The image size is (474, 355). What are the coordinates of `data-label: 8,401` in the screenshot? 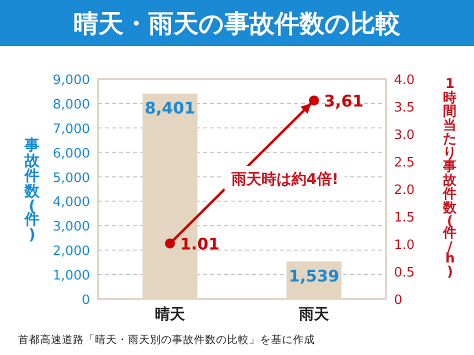 It's located at (170, 108).